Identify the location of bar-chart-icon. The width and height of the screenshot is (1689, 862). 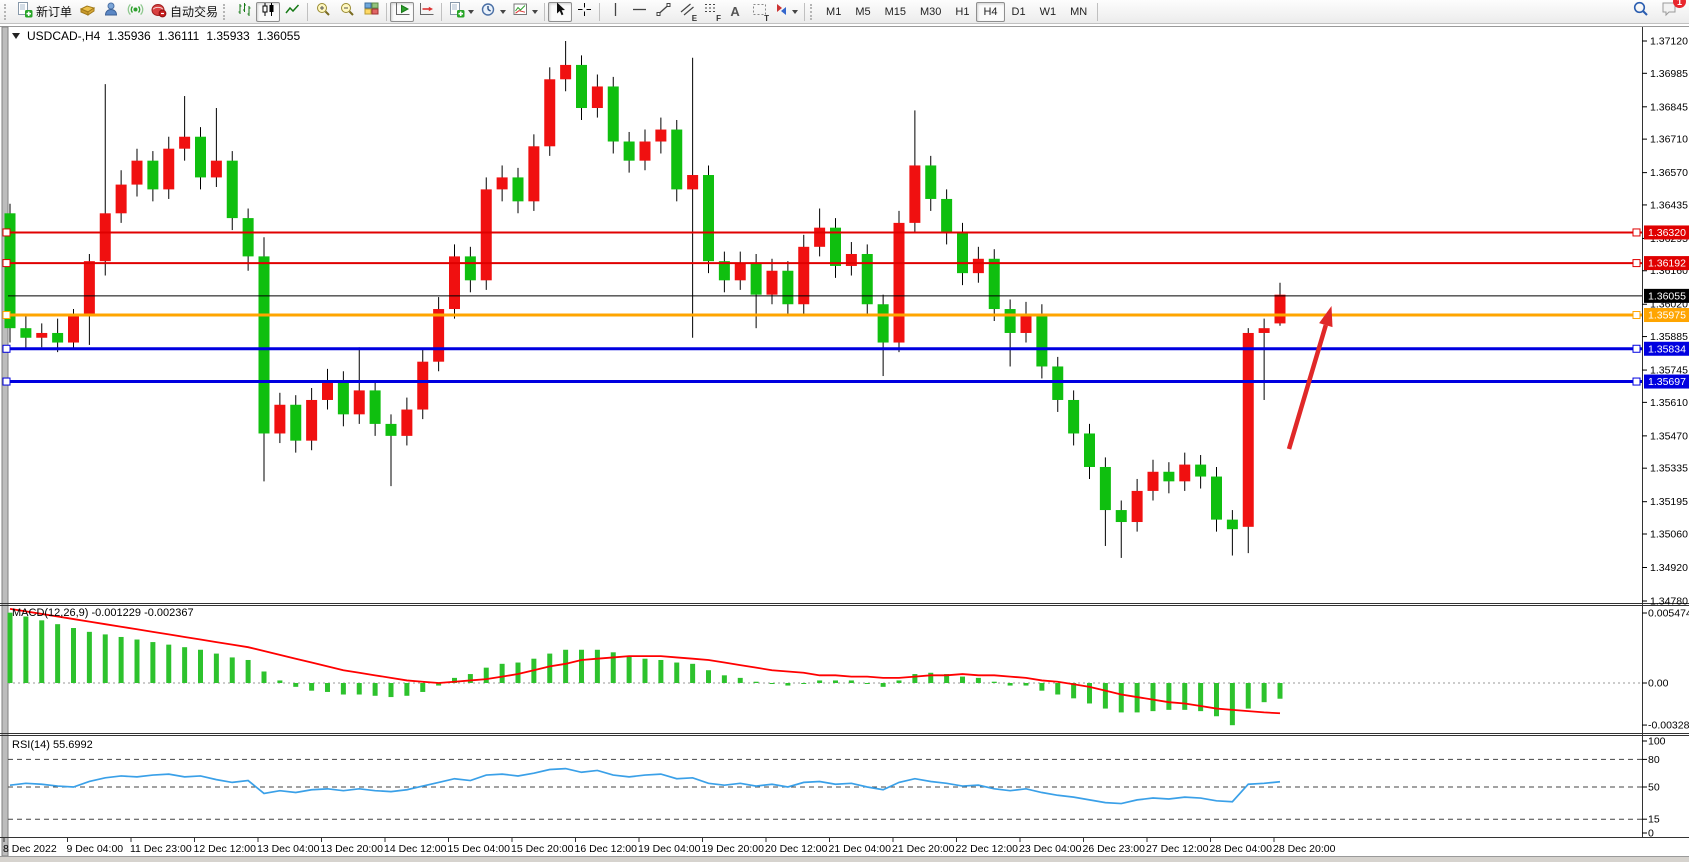
(244, 12).